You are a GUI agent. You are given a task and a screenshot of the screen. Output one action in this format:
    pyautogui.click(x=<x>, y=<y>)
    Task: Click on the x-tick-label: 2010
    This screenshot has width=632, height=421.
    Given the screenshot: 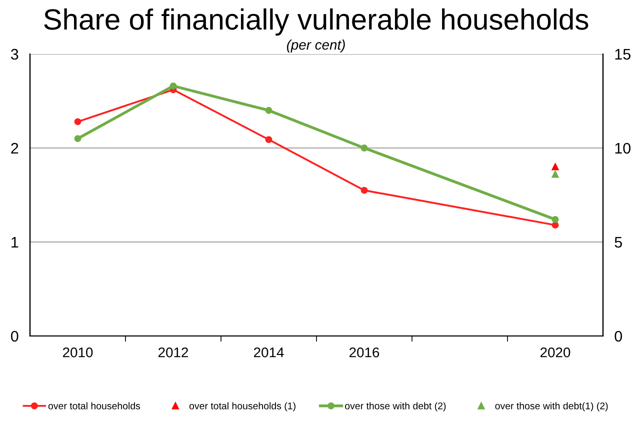 What is the action you would take?
    pyautogui.click(x=78, y=352)
    